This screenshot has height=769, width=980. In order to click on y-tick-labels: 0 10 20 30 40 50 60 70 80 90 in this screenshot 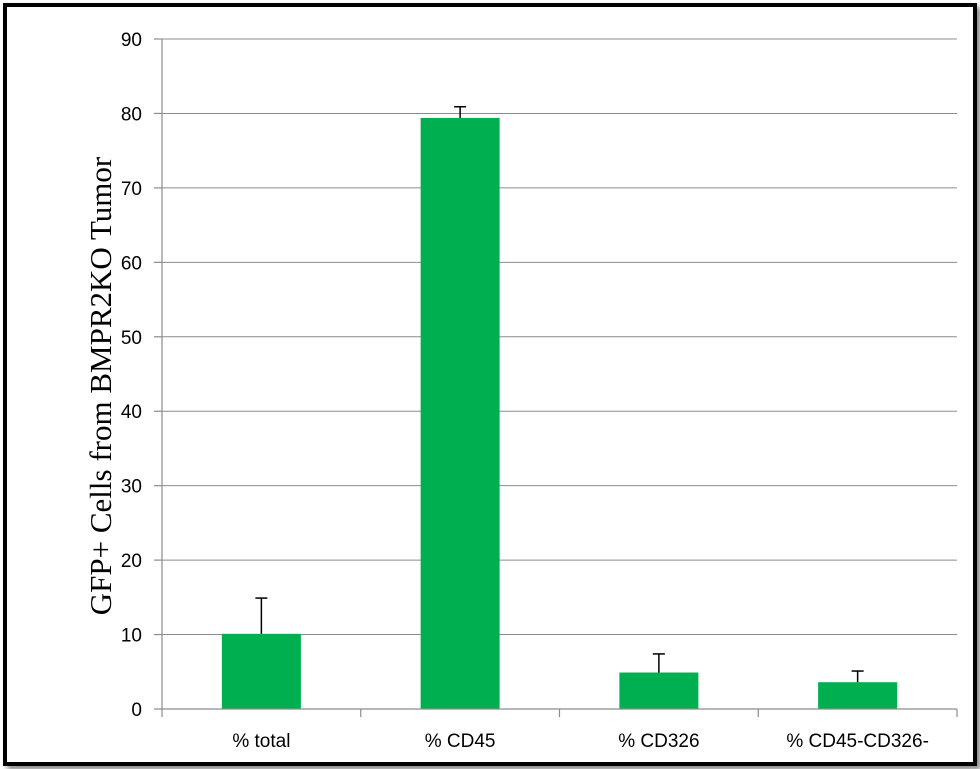, I will do `click(141, 375)`.